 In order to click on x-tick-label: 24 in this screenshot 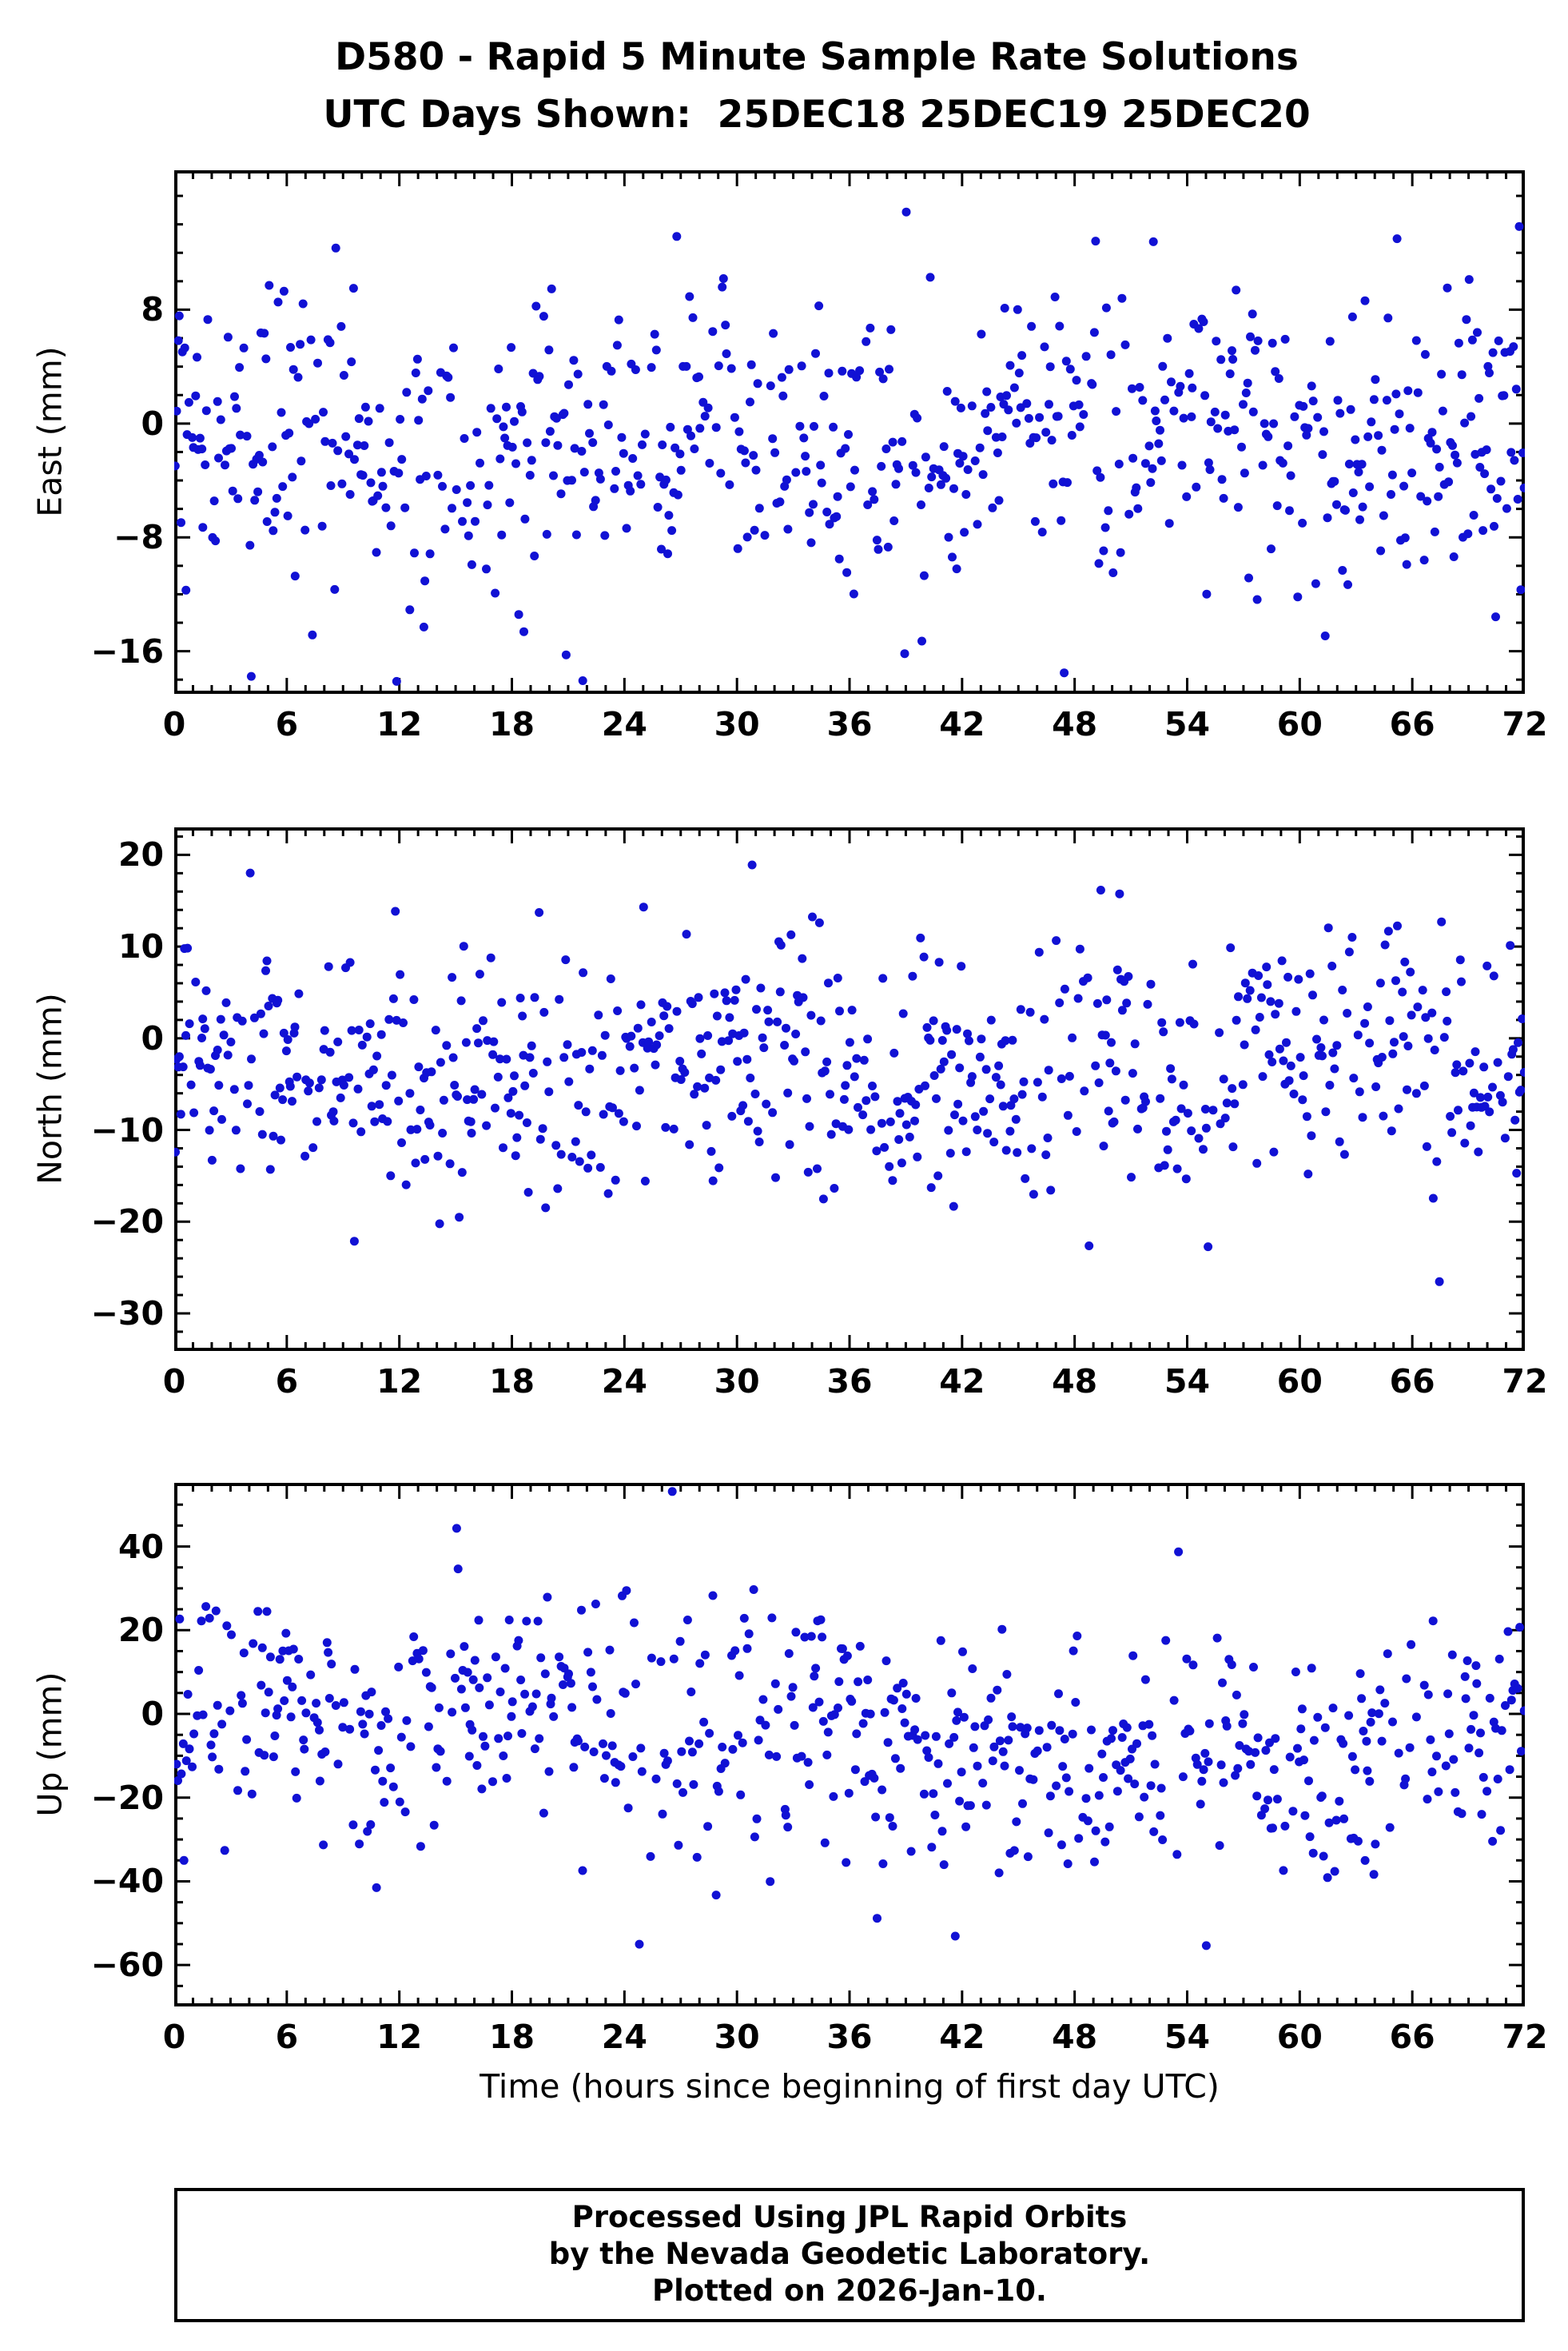, I will do `click(624, 2037)`.